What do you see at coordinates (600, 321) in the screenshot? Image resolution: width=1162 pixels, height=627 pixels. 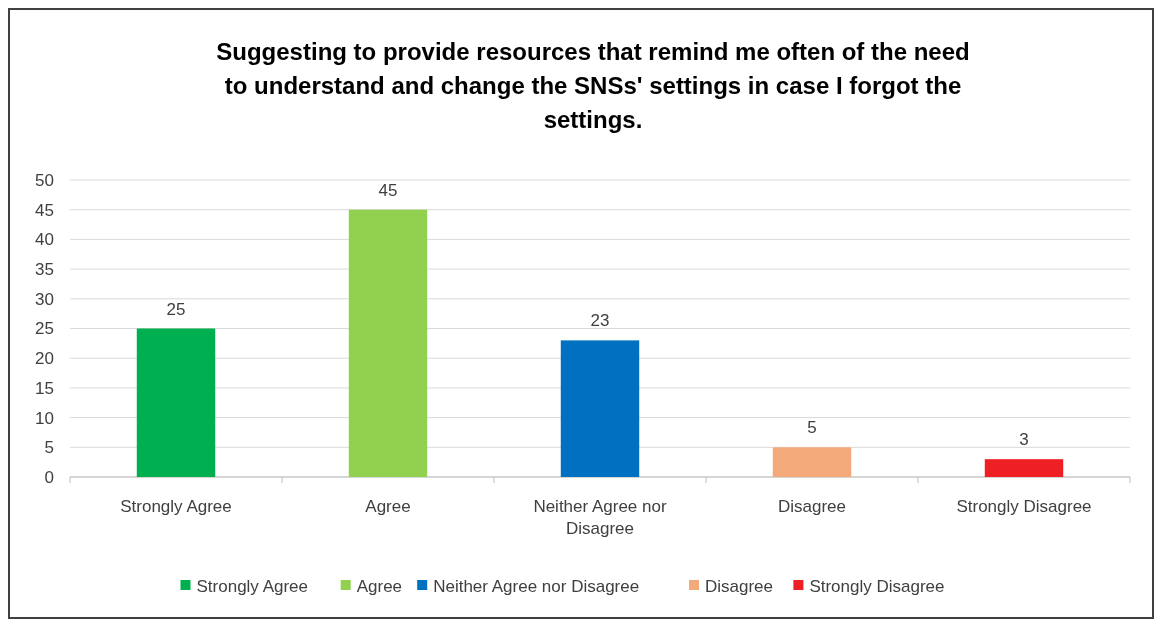 I see `data-label: 23` at bounding box center [600, 321].